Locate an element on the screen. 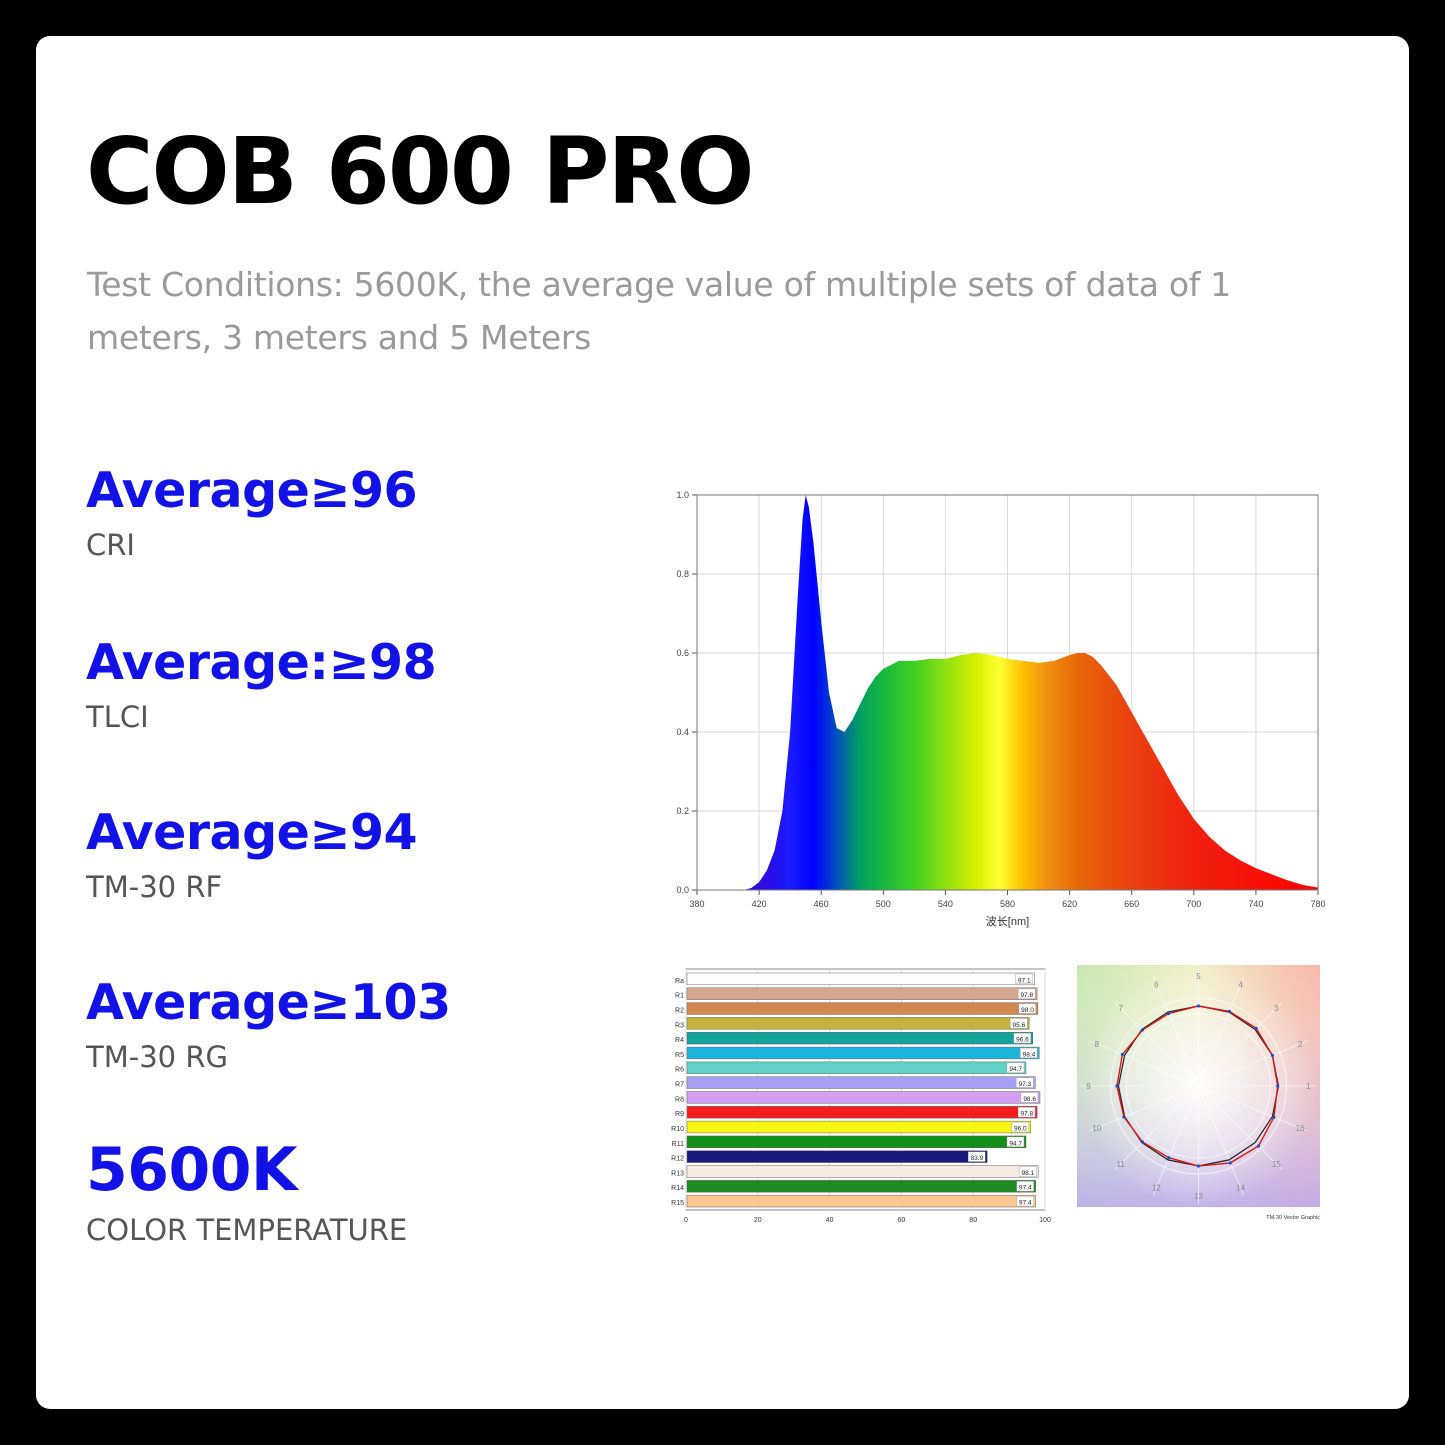 The image size is (1445, 1445). x-tick-label: 620 is located at coordinates (1069, 904).